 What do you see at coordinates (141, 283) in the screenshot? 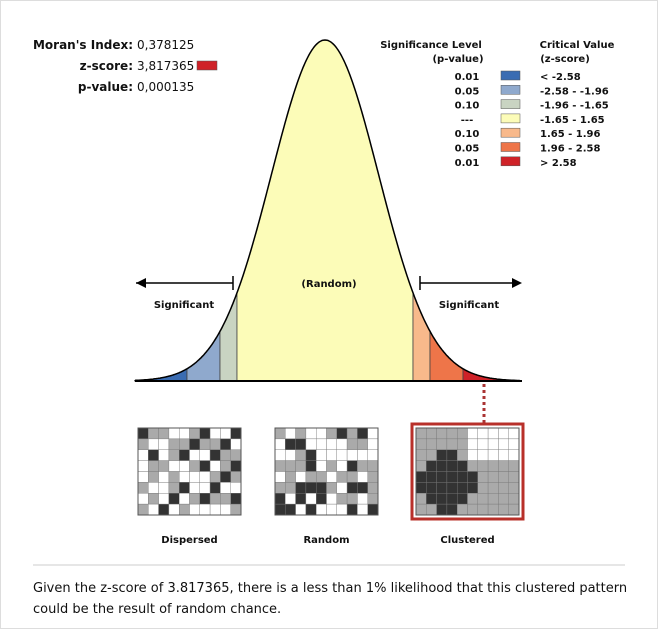
I see `arrow-left-head` at bounding box center [141, 283].